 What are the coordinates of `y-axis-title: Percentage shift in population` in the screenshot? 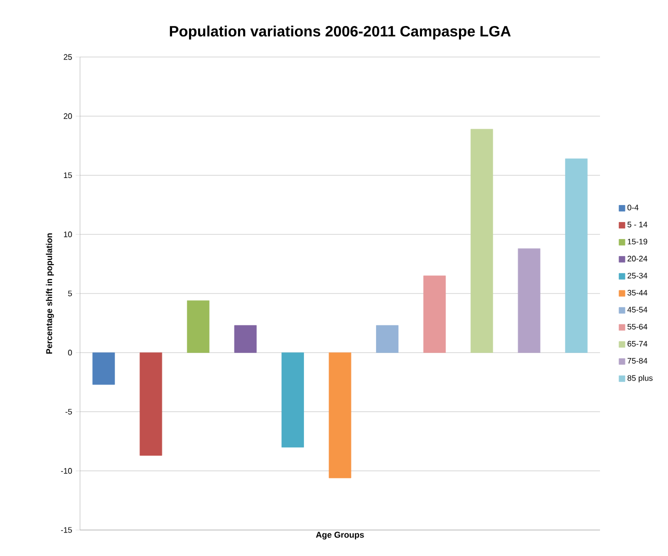 It's located at (50, 293).